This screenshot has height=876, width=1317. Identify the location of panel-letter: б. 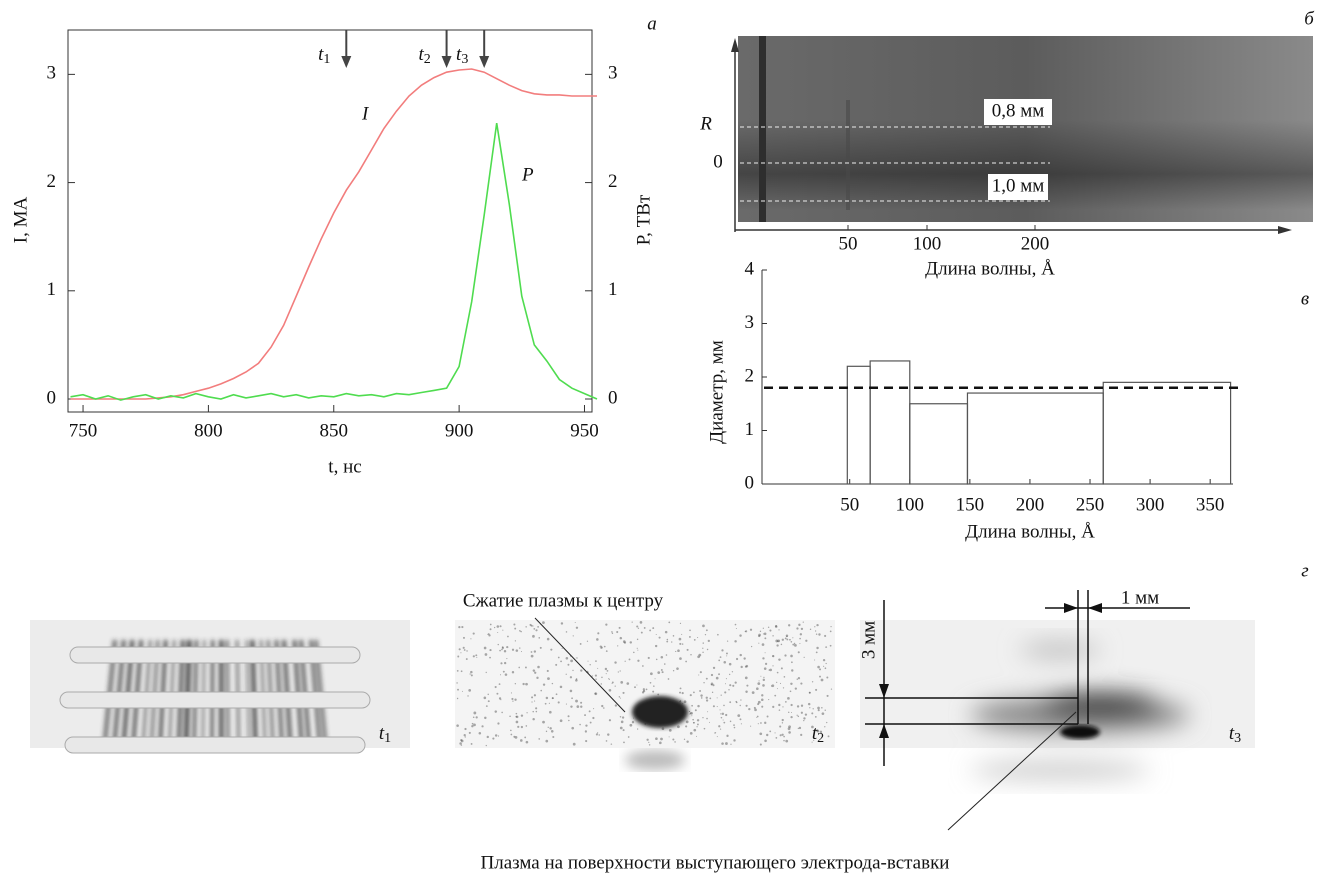
(1309, 18).